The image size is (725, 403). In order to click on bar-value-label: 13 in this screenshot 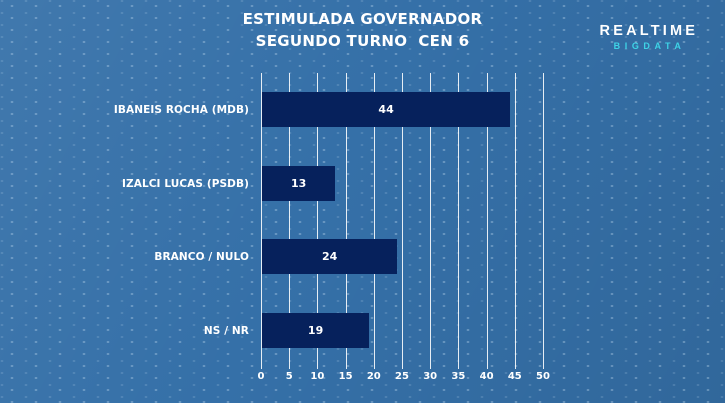, I will do `click(299, 183)`.